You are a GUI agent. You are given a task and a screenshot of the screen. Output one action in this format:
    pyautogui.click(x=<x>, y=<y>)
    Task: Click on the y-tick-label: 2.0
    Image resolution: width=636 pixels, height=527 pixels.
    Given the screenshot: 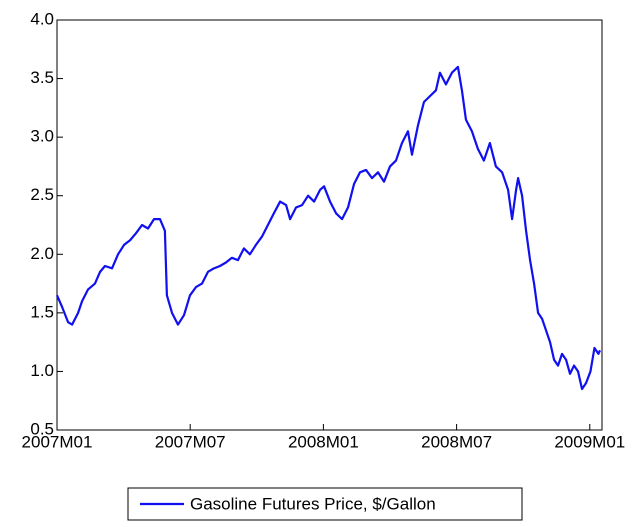 What is the action you would take?
    pyautogui.click(x=42, y=253)
    